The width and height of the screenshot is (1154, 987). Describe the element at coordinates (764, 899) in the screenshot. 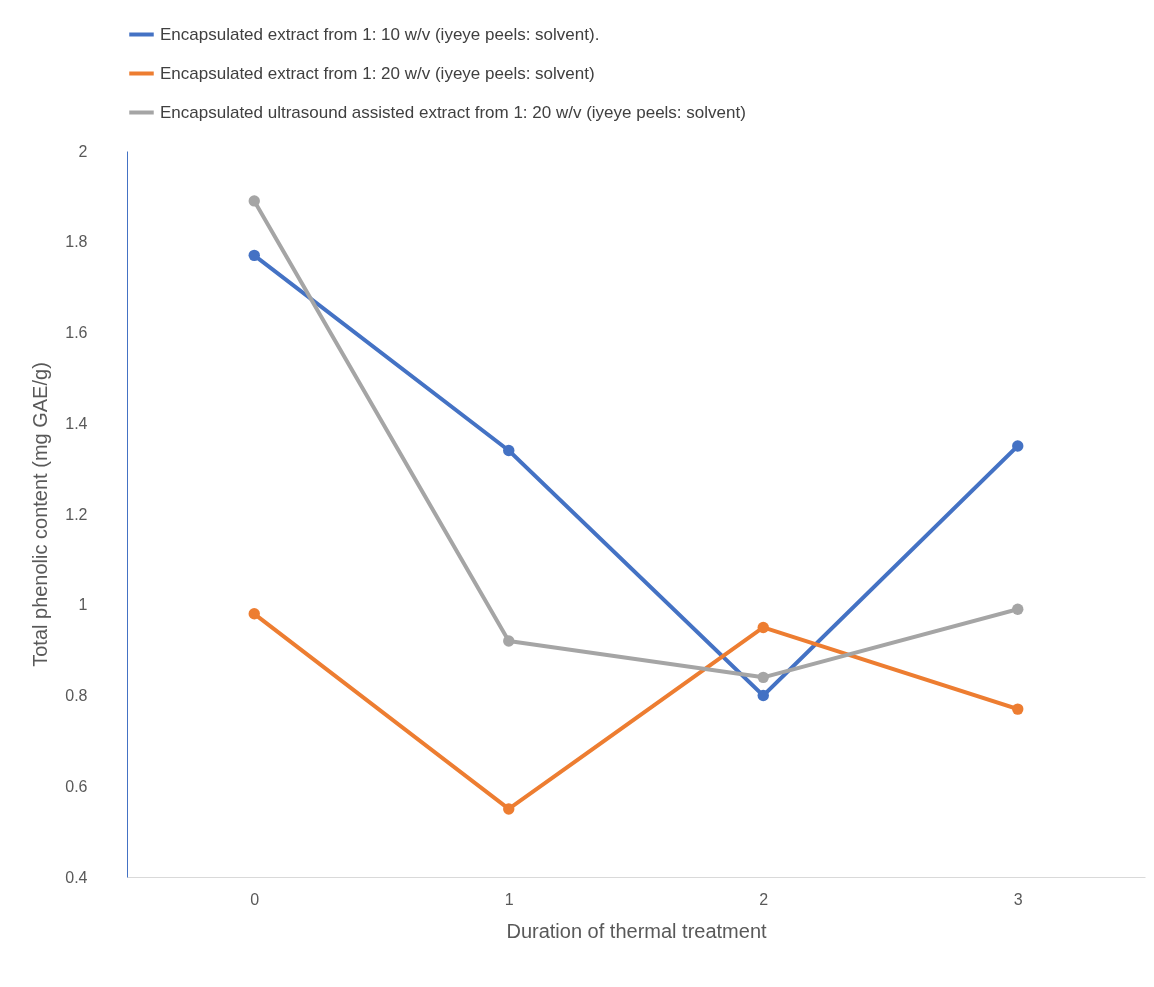

I see `x-tick-label: 2` at that location.